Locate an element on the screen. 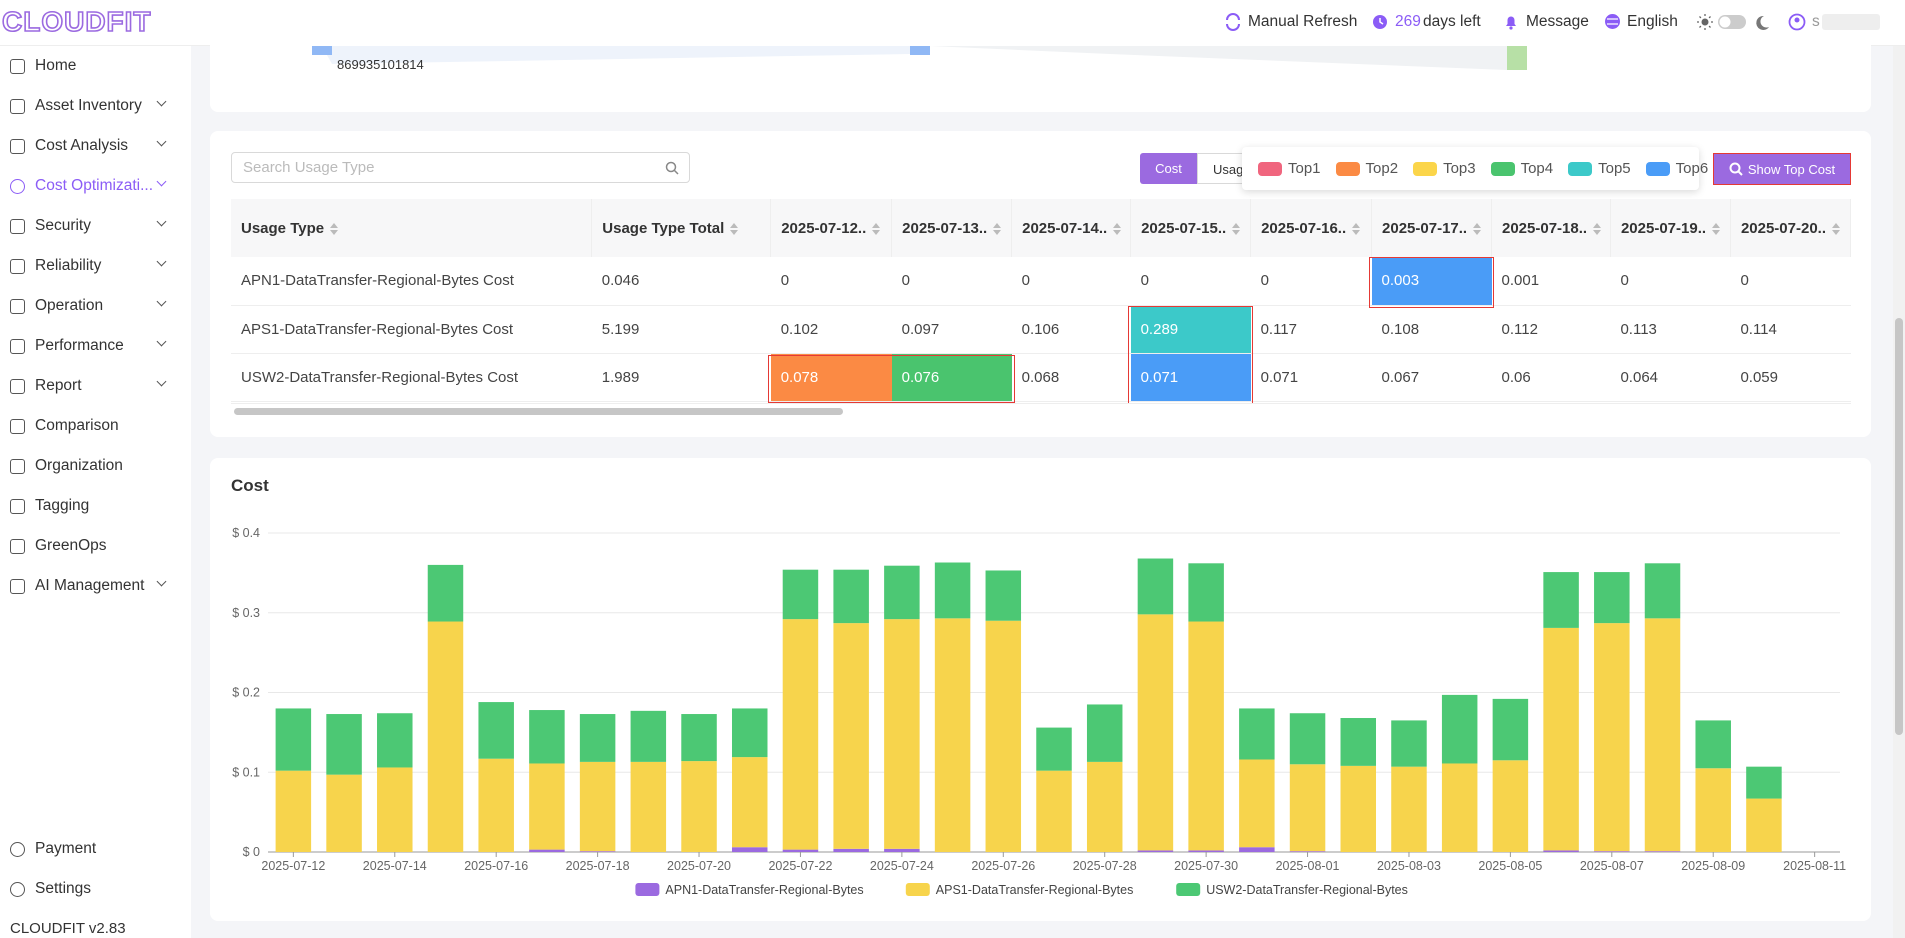 The width and height of the screenshot is (1905, 938). nav-item: Security is located at coordinates (95, 226).